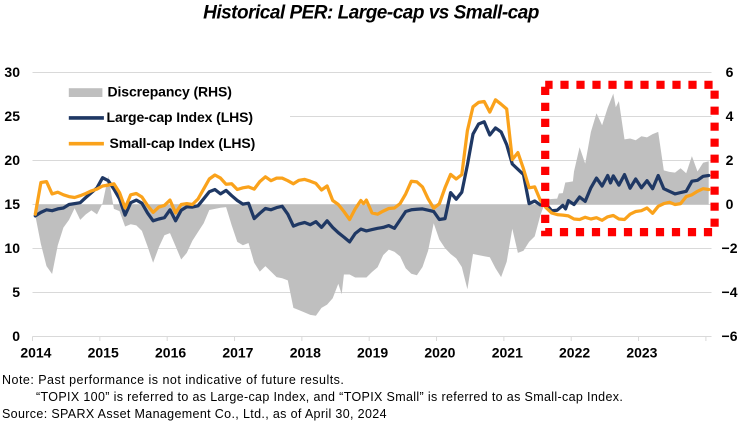 The width and height of the screenshot is (752, 439). What do you see at coordinates (170, 91) in the screenshot?
I see `svg-text: Discrepancy (RHS)` at bounding box center [170, 91].